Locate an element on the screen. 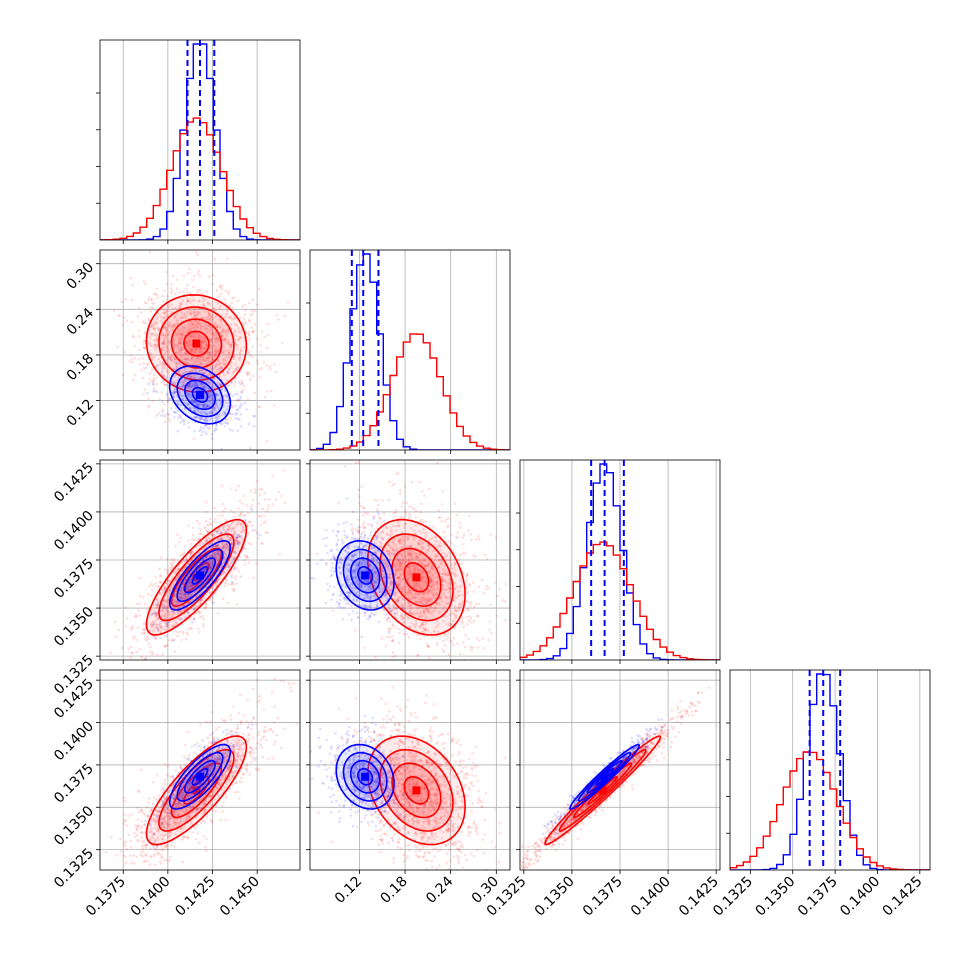  y-tick-label: 0.1325 is located at coordinates (74, 868).